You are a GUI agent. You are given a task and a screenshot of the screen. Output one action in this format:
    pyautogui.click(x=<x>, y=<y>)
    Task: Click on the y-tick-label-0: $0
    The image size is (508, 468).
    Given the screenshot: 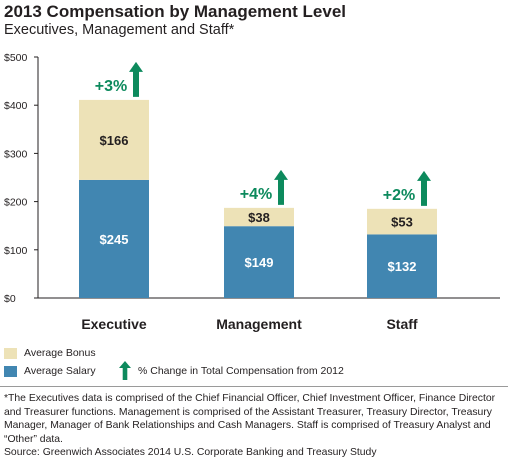 What is the action you would take?
    pyautogui.click(x=10, y=299)
    